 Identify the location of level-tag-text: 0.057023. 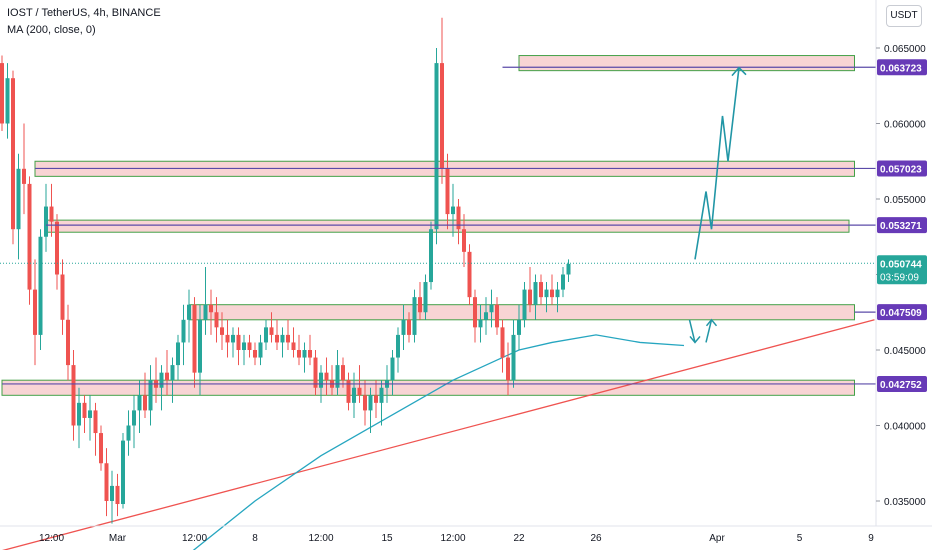
(901, 169).